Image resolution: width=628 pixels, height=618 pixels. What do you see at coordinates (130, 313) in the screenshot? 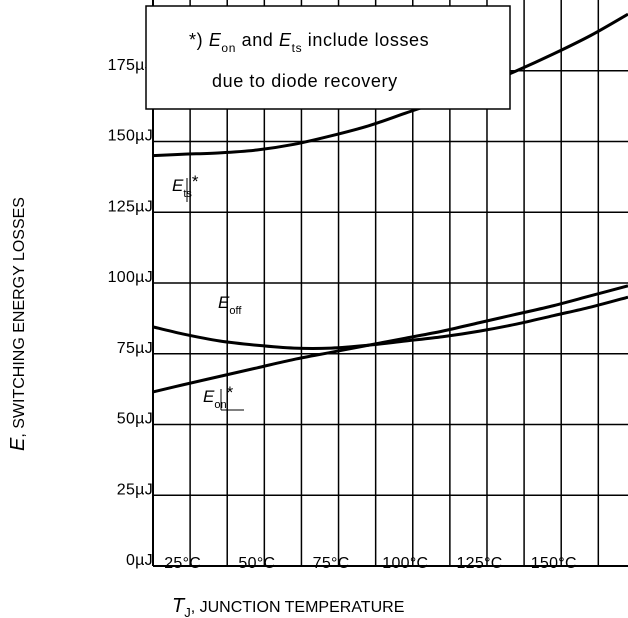
I see `y-tick-labels: 0µJ 25µJ 50µJ 75µJ 100µJ 125µJ 150µJ 175µJ` at bounding box center [130, 313].